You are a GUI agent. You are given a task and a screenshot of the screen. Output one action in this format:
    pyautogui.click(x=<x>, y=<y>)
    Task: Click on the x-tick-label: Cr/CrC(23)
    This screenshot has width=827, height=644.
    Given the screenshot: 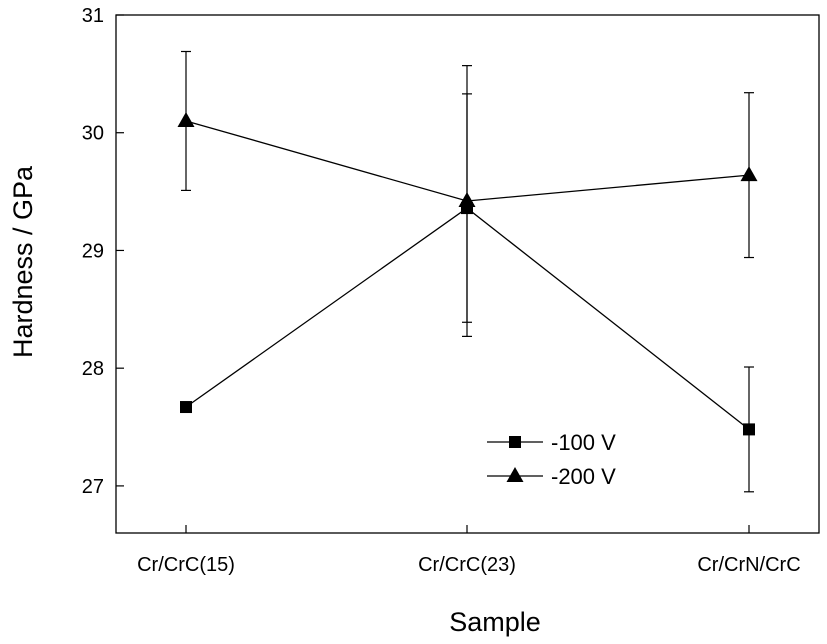 What is the action you would take?
    pyautogui.click(x=467, y=565)
    